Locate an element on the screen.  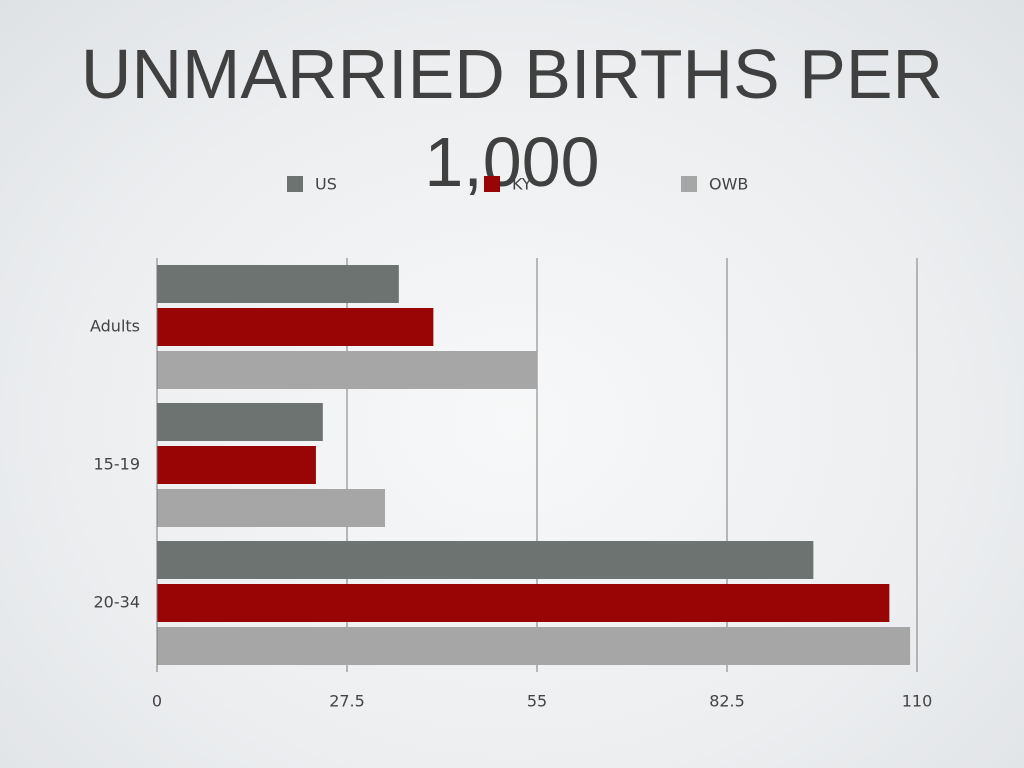
legend-label: US is located at coordinates (326, 184).